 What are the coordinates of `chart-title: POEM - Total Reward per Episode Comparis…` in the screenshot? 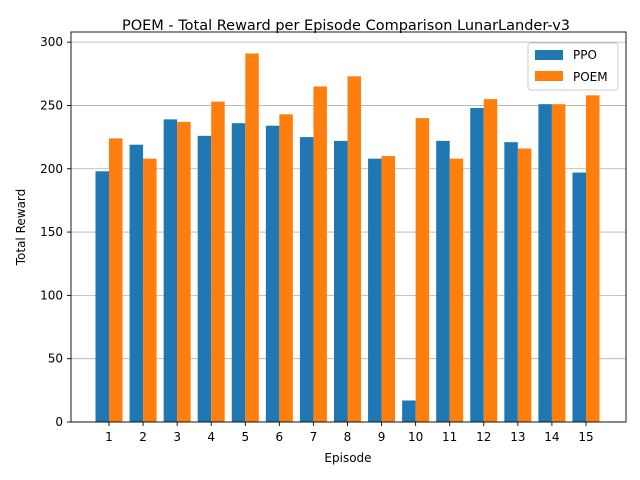 It's located at (346, 26).